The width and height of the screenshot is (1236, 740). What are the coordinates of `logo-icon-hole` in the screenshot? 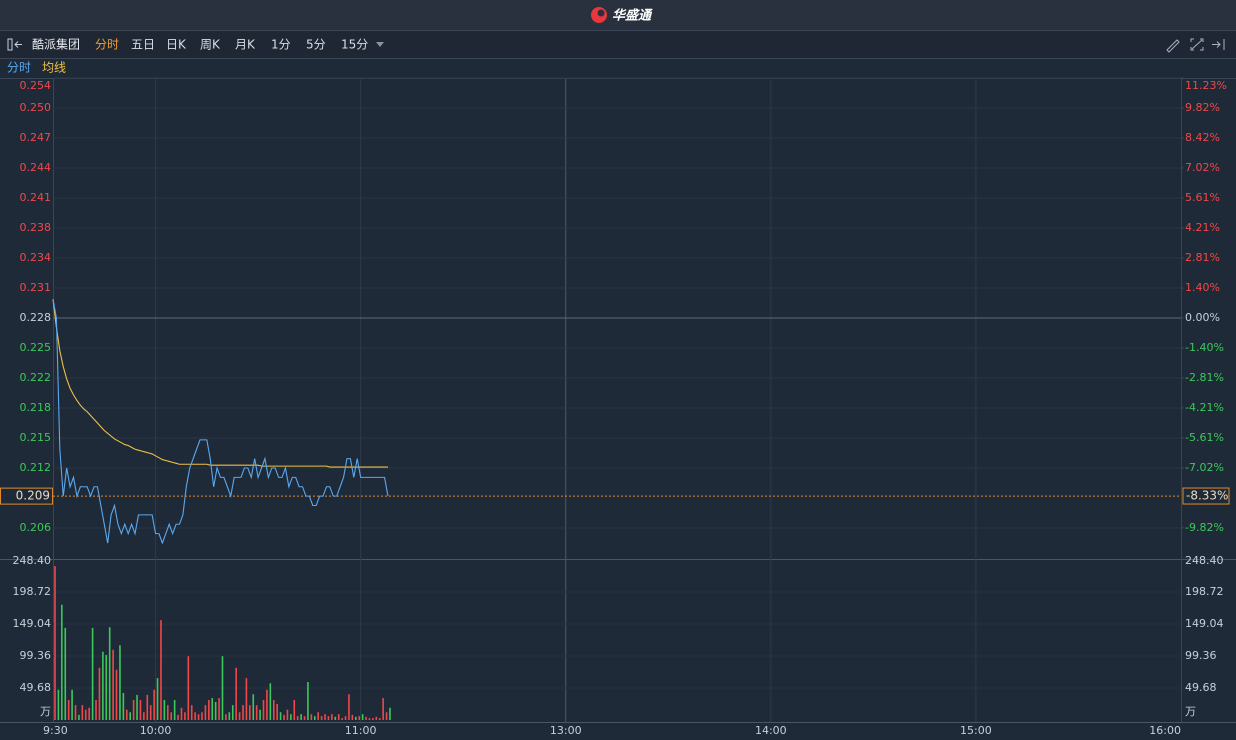 It's located at (601, 13).